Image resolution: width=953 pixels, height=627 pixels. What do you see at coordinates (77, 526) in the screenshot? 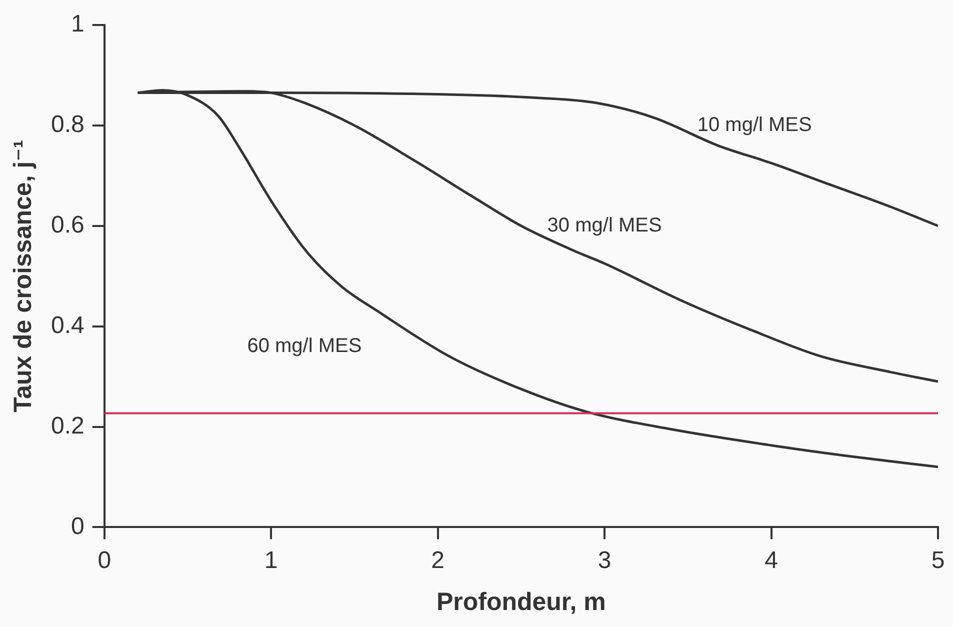
I see `y-tick-label: 0` at bounding box center [77, 526].